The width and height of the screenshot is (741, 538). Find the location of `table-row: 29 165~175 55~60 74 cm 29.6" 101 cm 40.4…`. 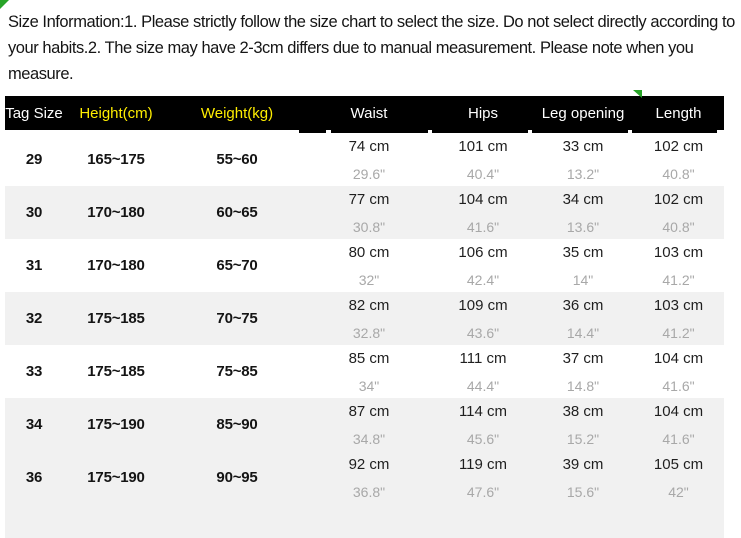

table-row: 29 165~175 55~60 74 cm 29.6" 101 cm 40.4… is located at coordinates (364, 159).